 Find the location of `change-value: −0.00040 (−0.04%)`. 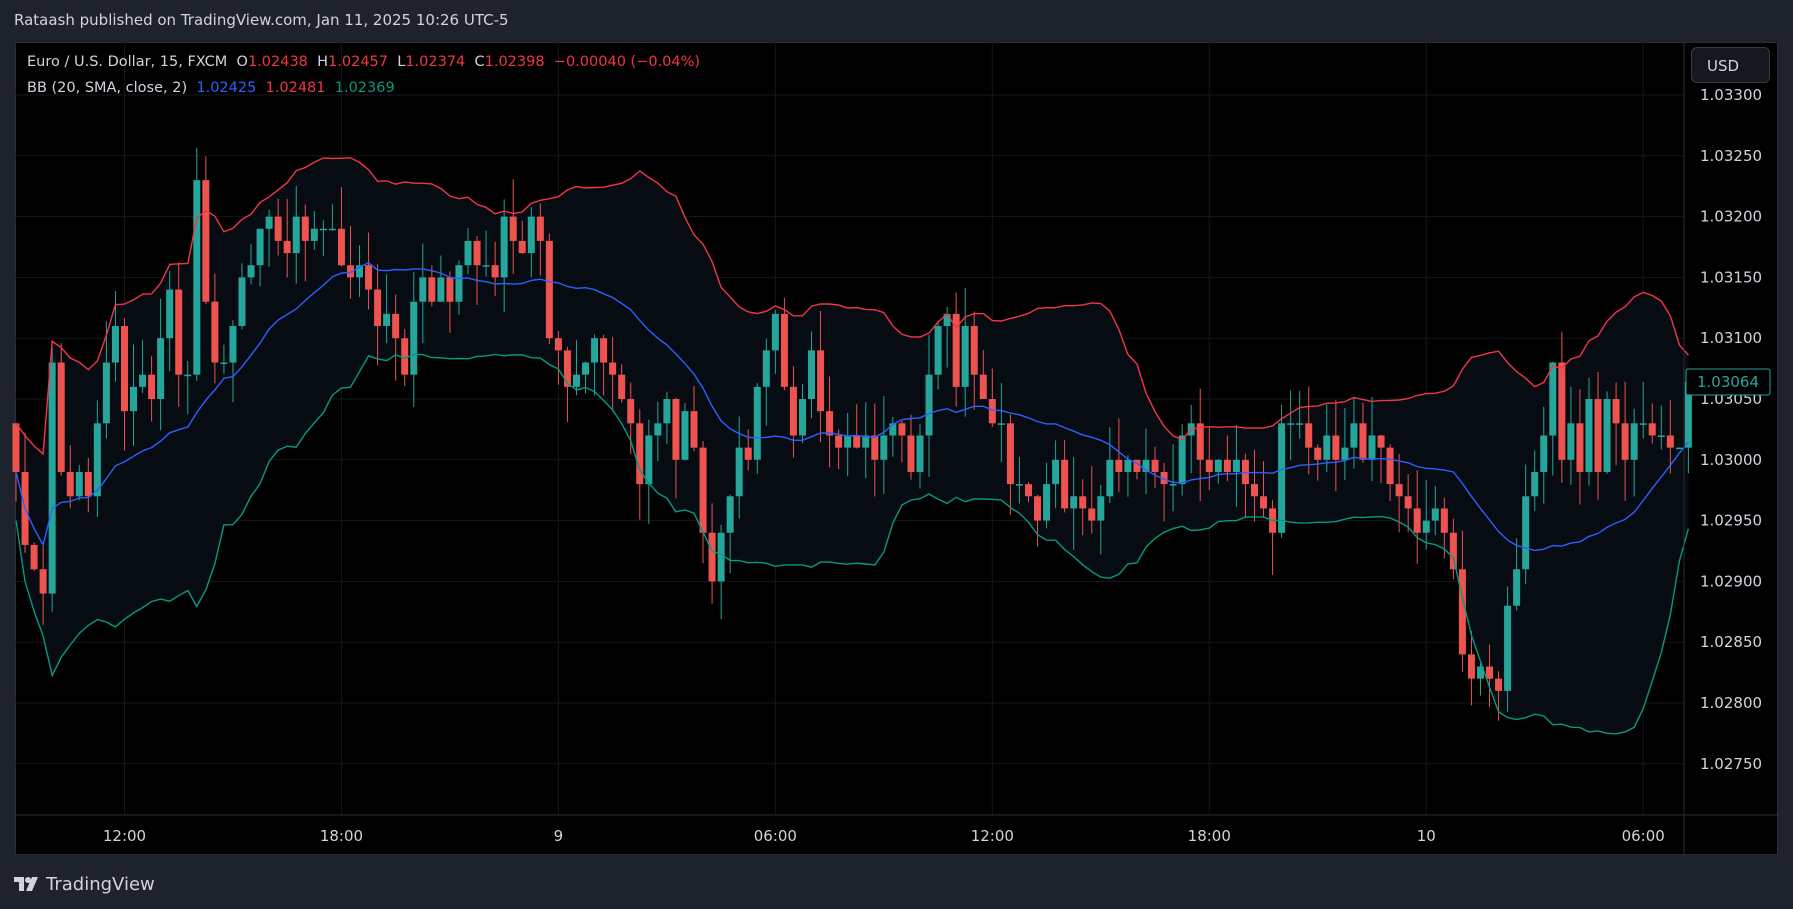

change-value: −0.00040 (−0.04%) is located at coordinates (627, 62).